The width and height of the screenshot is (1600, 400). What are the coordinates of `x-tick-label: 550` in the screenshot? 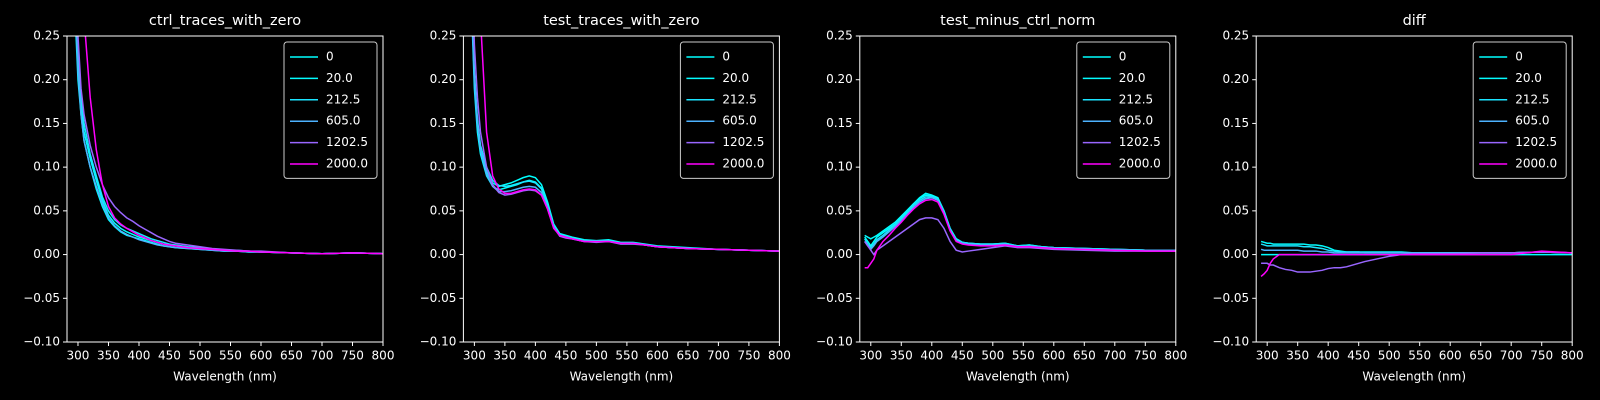 It's located at (230, 356).